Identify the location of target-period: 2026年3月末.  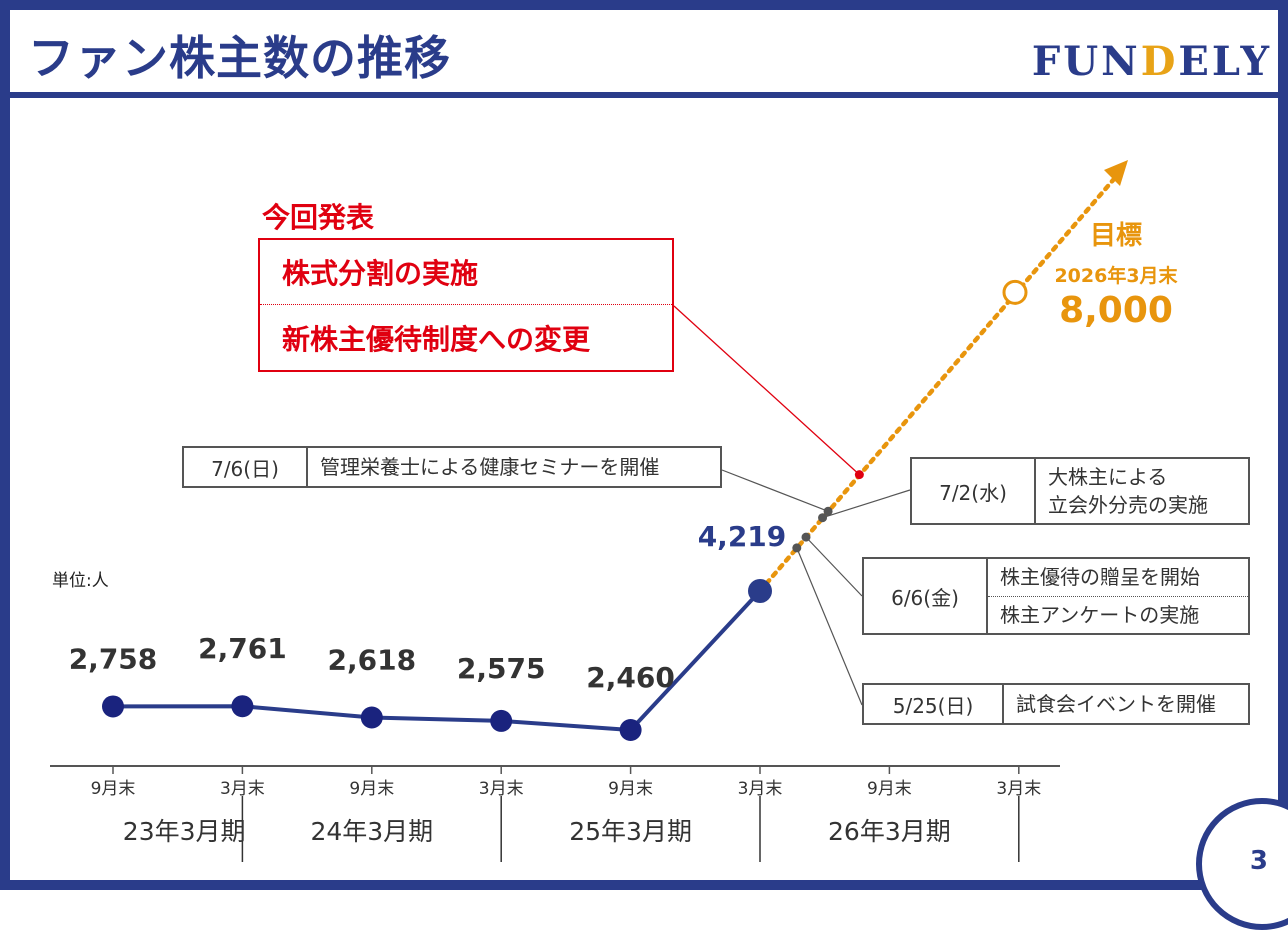
(1116, 275).